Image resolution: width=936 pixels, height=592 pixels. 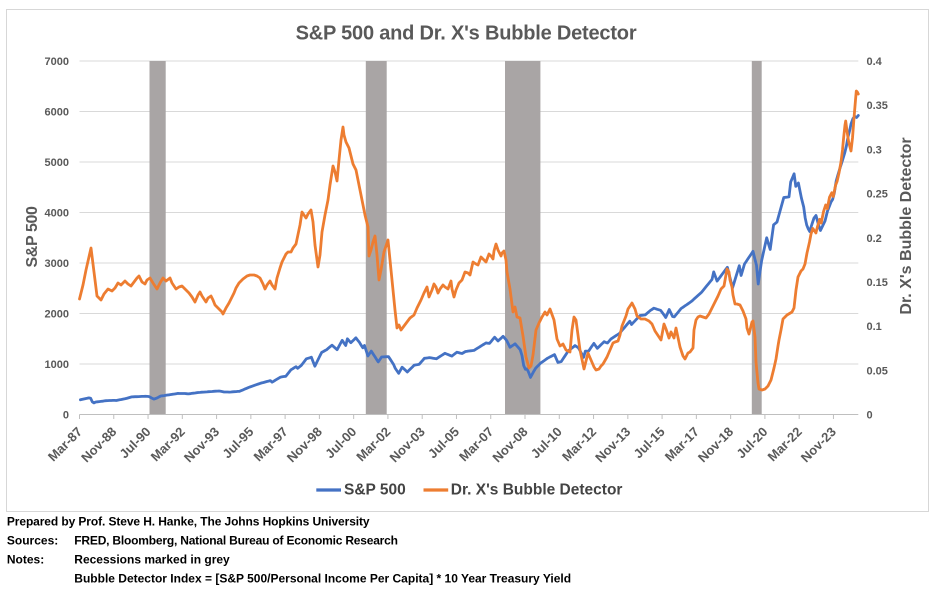 I want to click on svg-text: 0.05, so click(x=877, y=371).